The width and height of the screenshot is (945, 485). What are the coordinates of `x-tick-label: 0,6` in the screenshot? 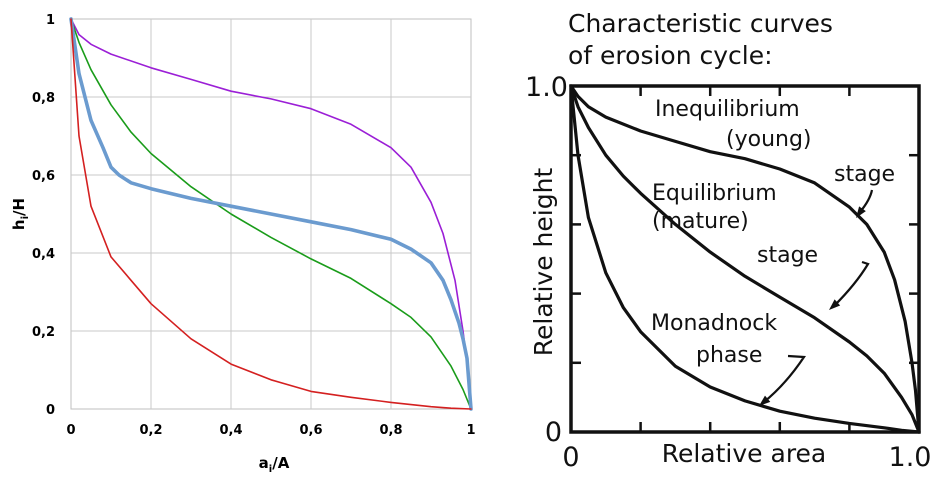 It's located at (310, 430).